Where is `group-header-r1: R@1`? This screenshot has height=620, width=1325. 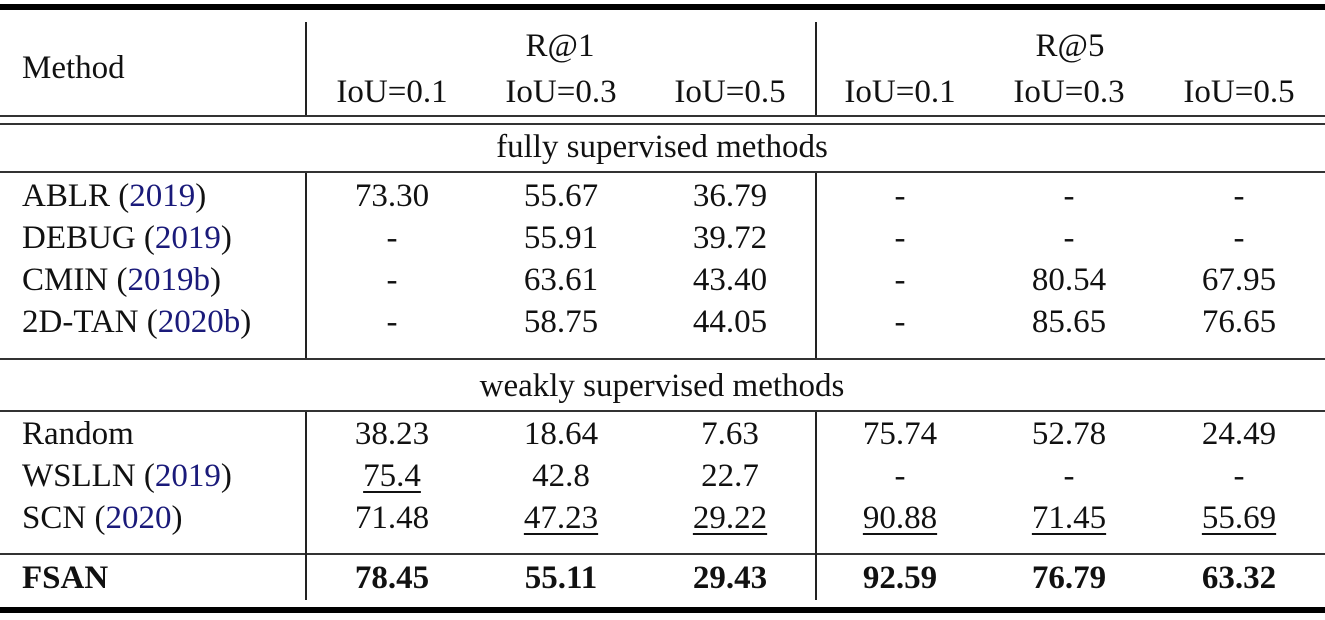
group-header-r1: R@1 is located at coordinates (560, 46).